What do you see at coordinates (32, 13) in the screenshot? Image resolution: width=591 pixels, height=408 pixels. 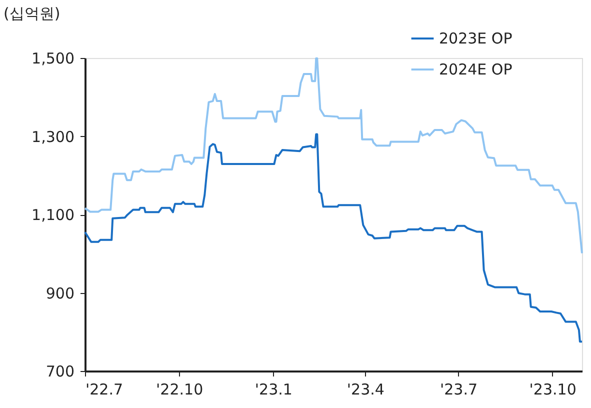 I see `y-axis-title: (십억원)` at bounding box center [32, 13].